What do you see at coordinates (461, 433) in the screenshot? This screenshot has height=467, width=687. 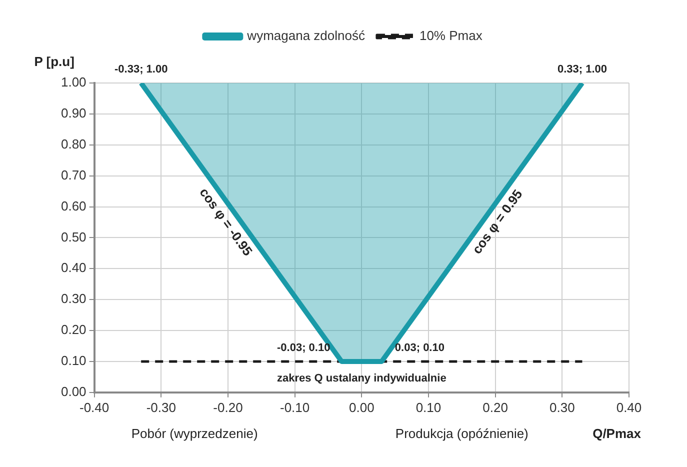 I see `text: Produkcja (opóźnienie)` at bounding box center [461, 433].